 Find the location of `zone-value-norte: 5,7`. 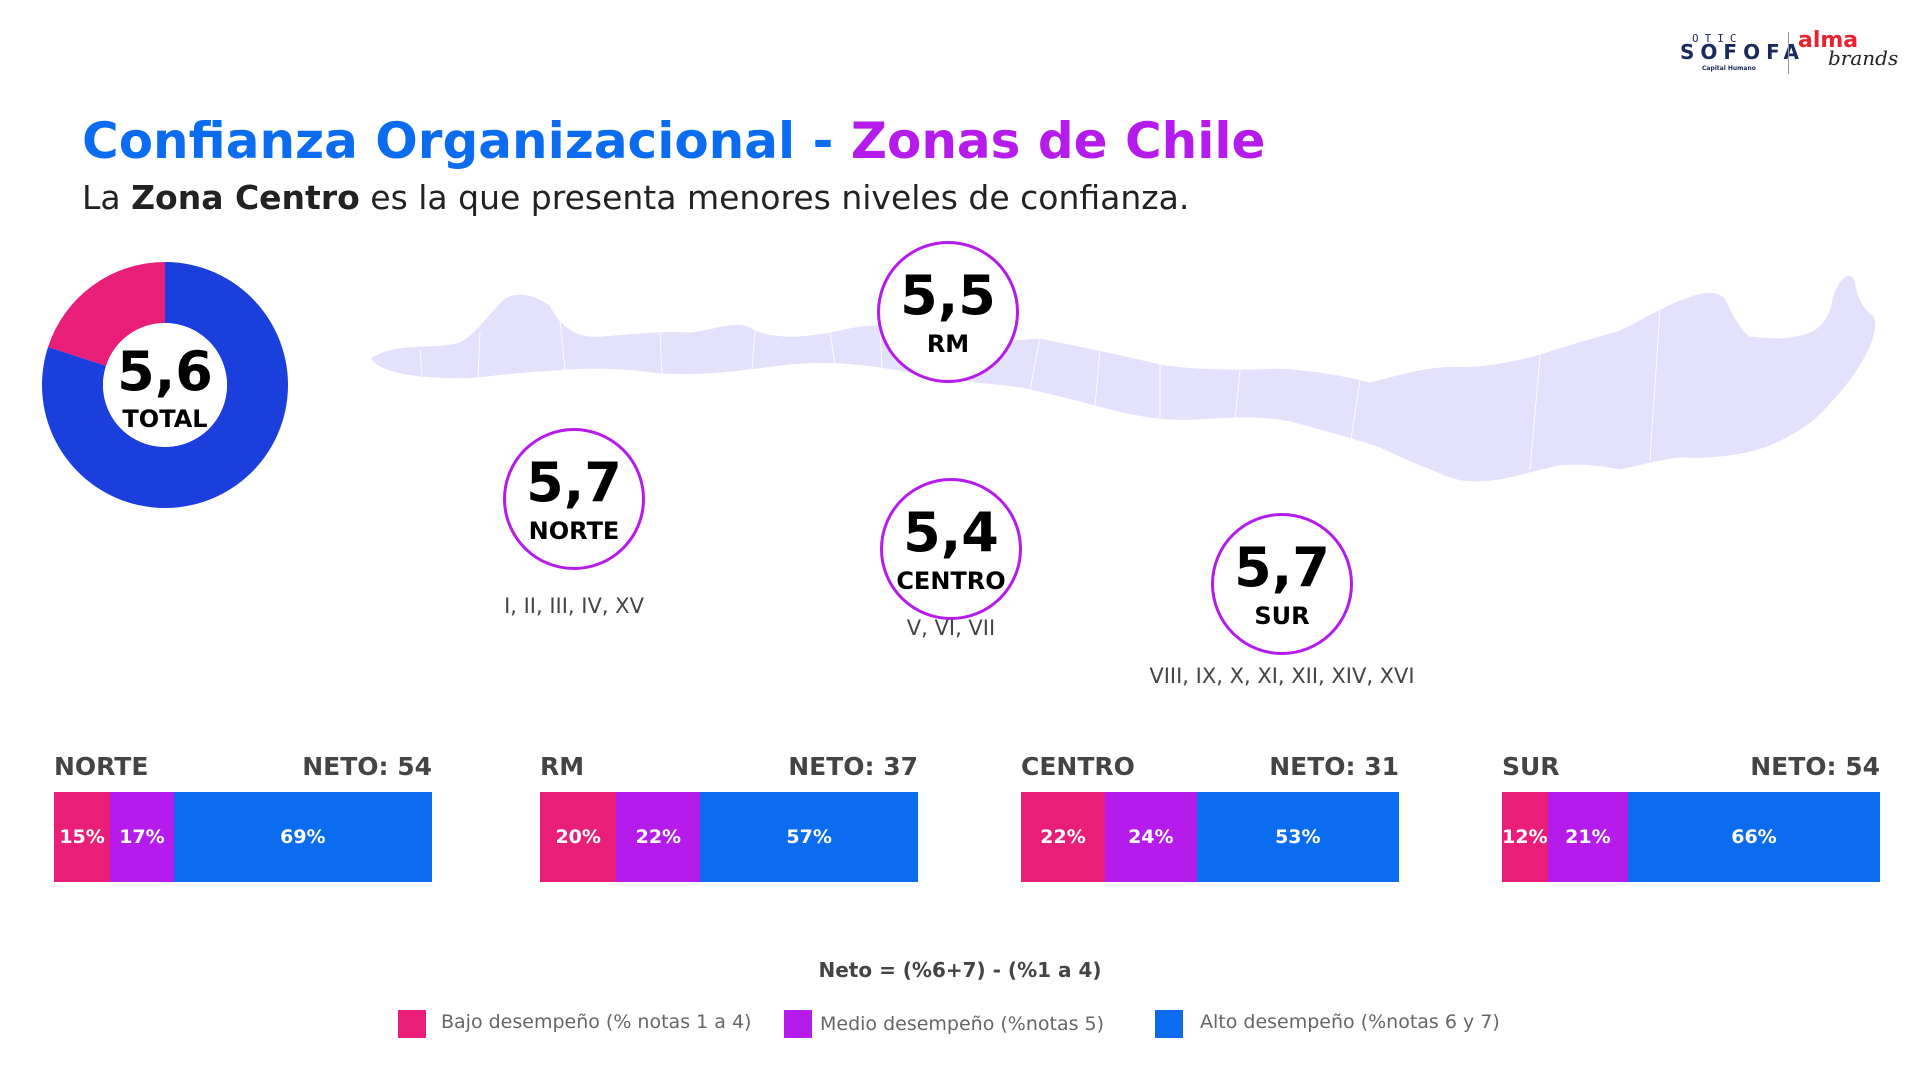

zone-value-norte: 5,7 is located at coordinates (574, 482).